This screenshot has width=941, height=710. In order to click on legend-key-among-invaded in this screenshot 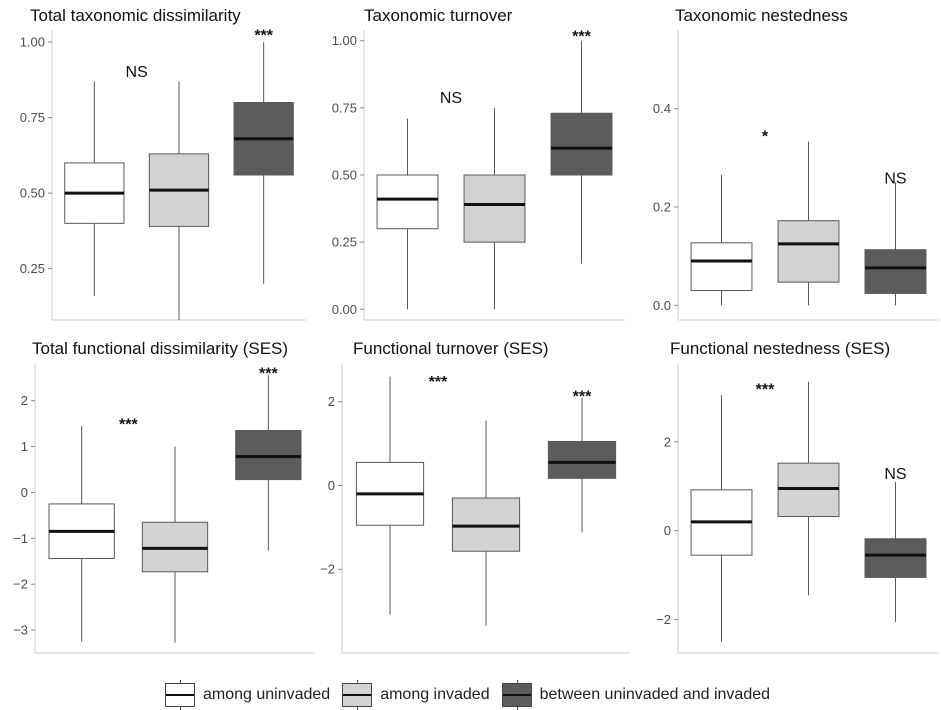, I will do `click(357, 695)`.